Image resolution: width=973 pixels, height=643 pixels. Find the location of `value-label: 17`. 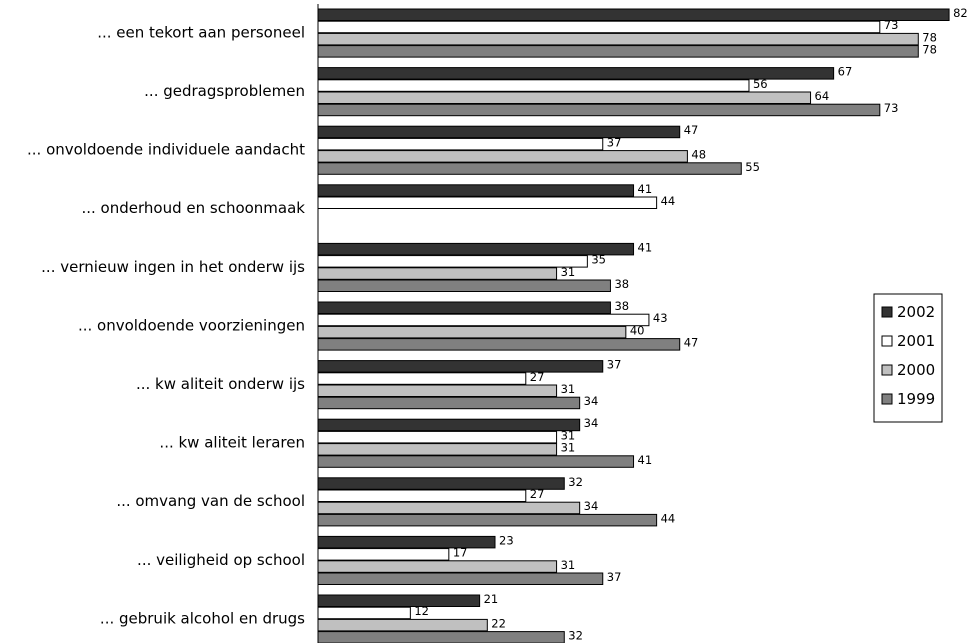

value-label: 17 is located at coordinates (460, 553).